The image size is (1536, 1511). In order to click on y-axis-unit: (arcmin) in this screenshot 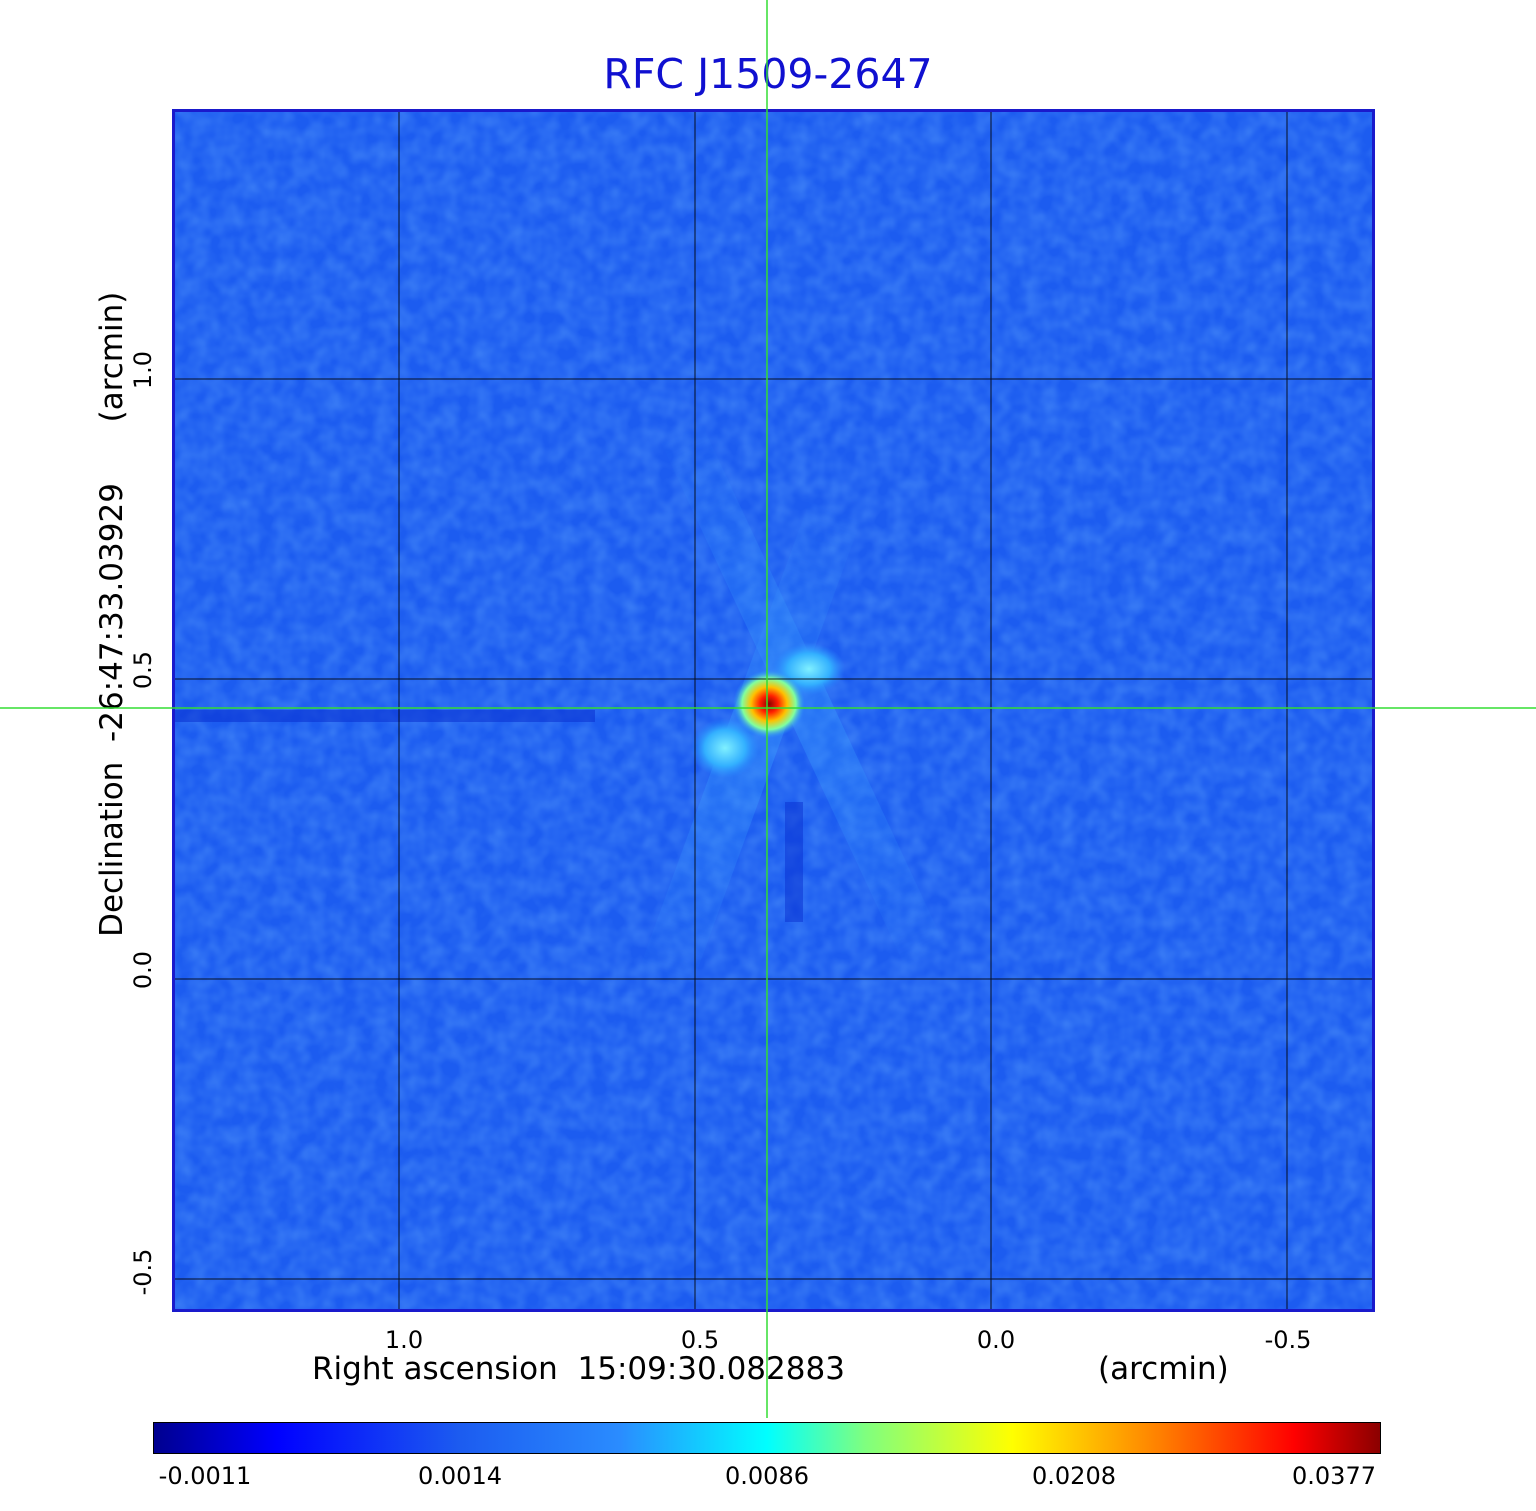, I will do `click(112, 357)`.